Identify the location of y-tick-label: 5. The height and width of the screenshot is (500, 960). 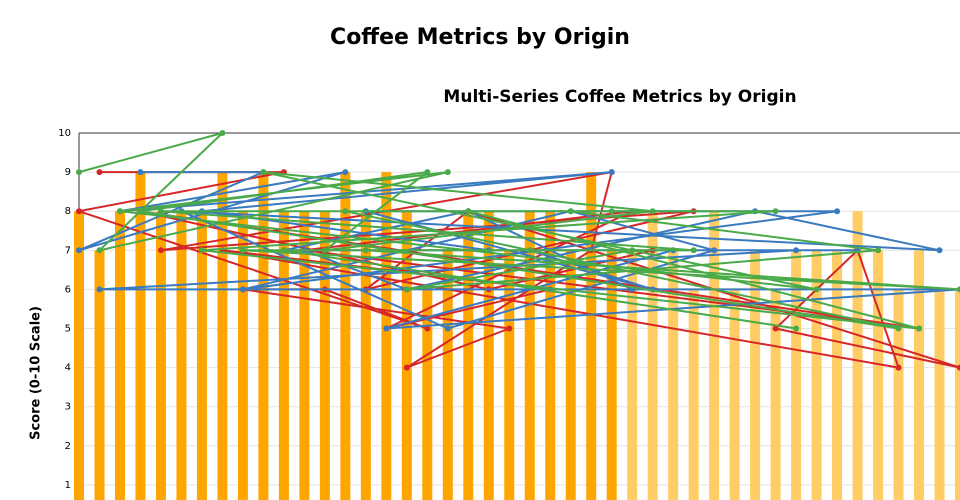
(68, 329).